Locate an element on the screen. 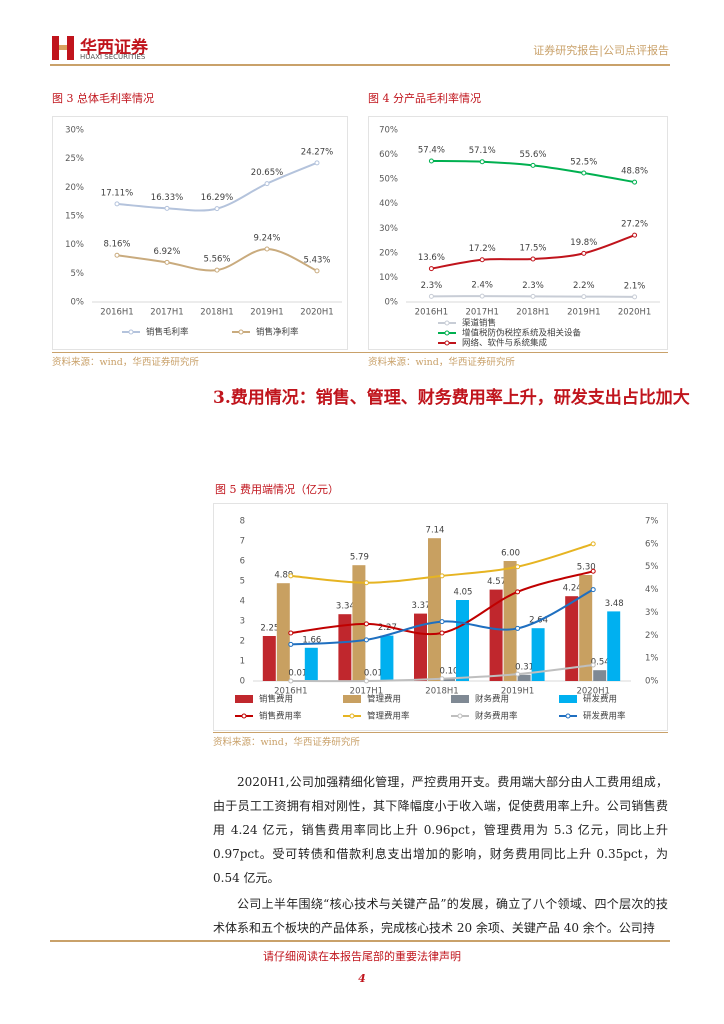 Image resolution: width=724 pixels, height=1024 pixels. legend-label: 销售毛利率 is located at coordinates (167, 332).